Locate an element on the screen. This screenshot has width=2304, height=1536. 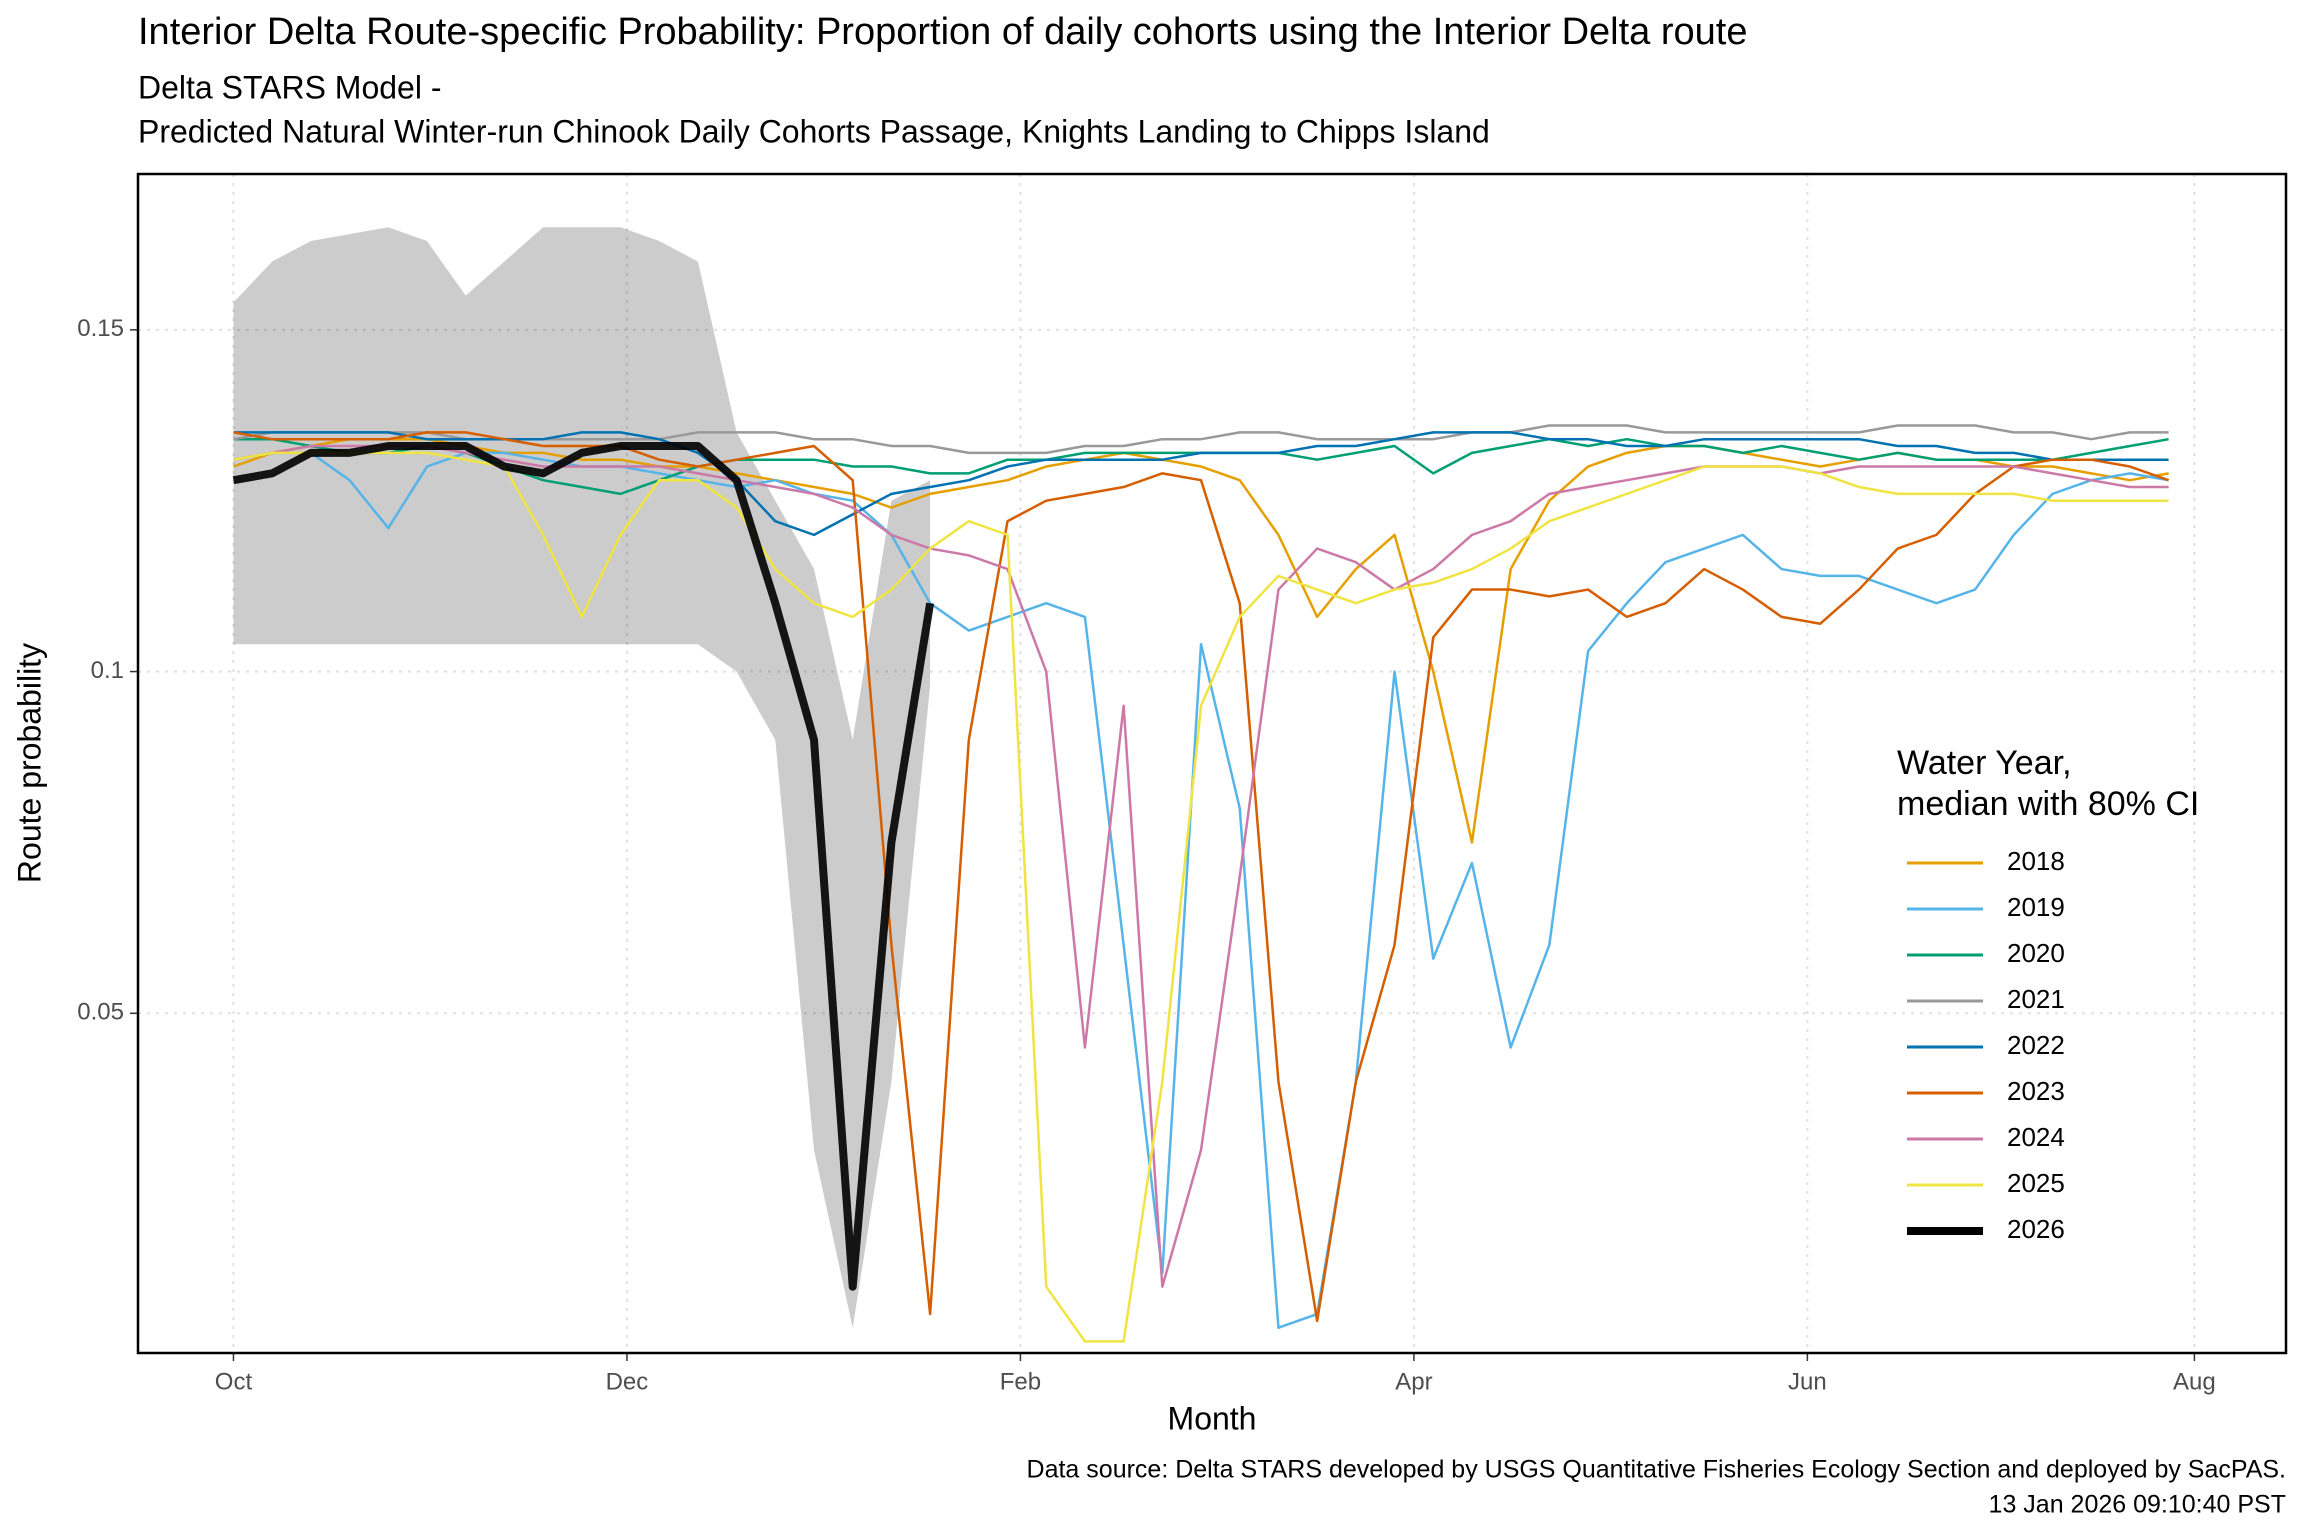
x-tick-label: Oct is located at coordinates (234, 1381).